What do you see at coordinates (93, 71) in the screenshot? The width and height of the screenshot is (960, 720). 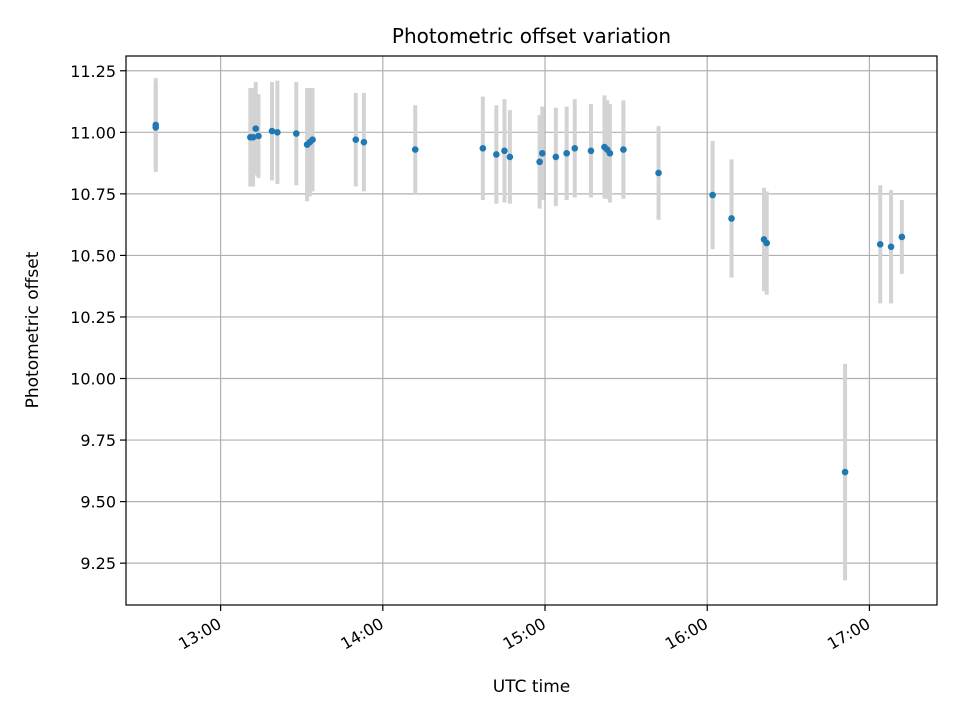 I see `y-tick-label: 11.25` at bounding box center [93, 71].